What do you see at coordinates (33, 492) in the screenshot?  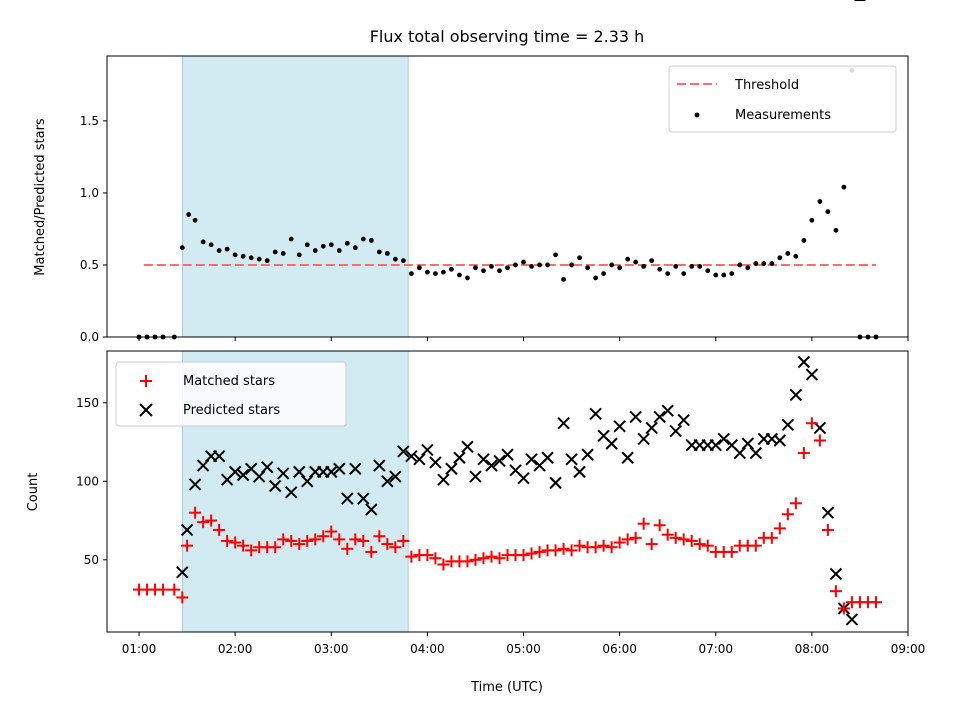 I see `bottom-y-axis-label: Count` at bounding box center [33, 492].